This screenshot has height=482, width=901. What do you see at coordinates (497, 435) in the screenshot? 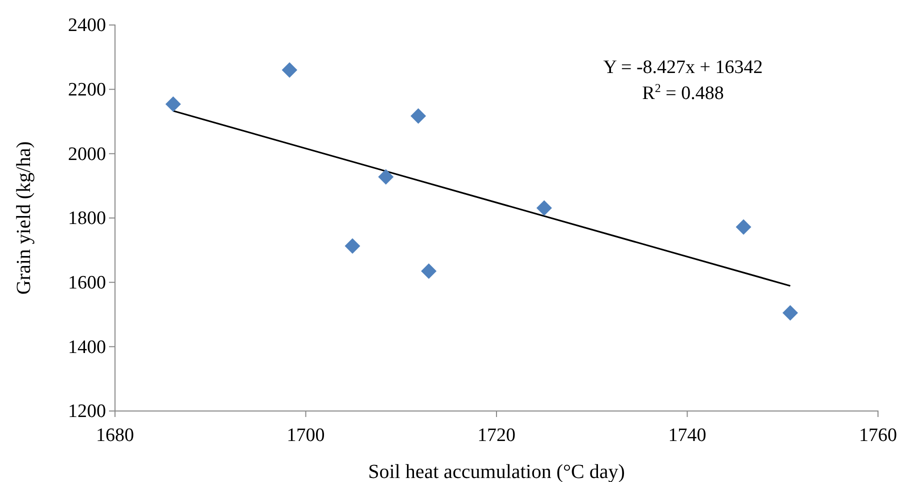
I see `x-tick-label: 1720` at bounding box center [497, 435].